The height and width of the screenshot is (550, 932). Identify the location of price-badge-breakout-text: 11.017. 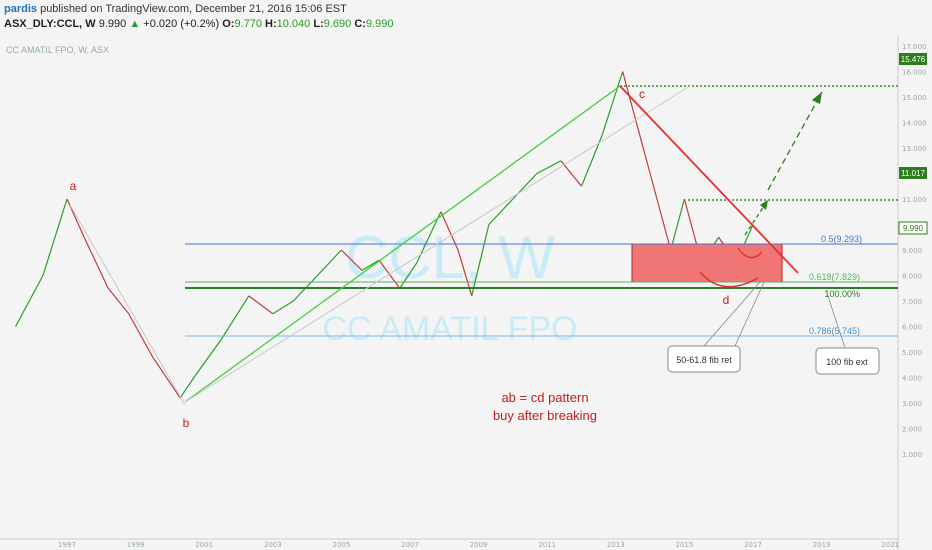
(913, 173).